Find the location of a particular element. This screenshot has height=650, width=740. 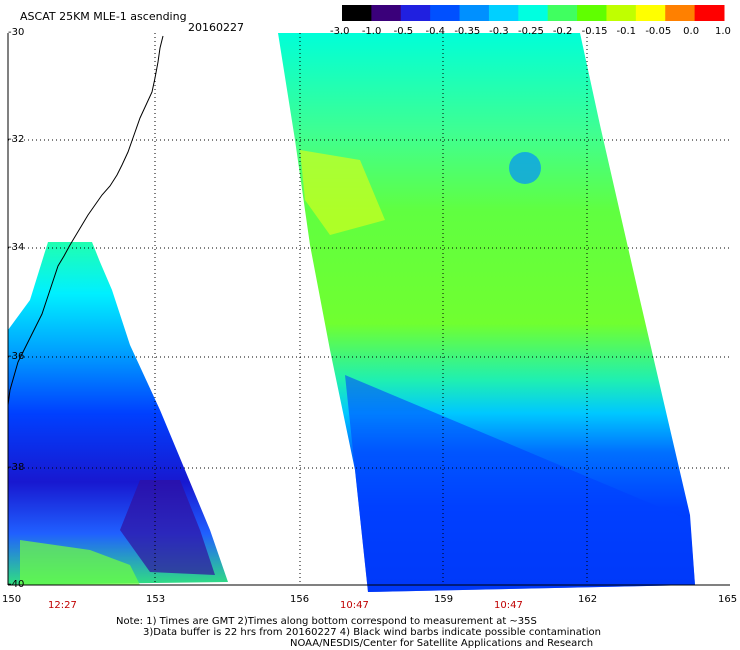

lat-label-36: -36 is located at coordinates (16, 356).